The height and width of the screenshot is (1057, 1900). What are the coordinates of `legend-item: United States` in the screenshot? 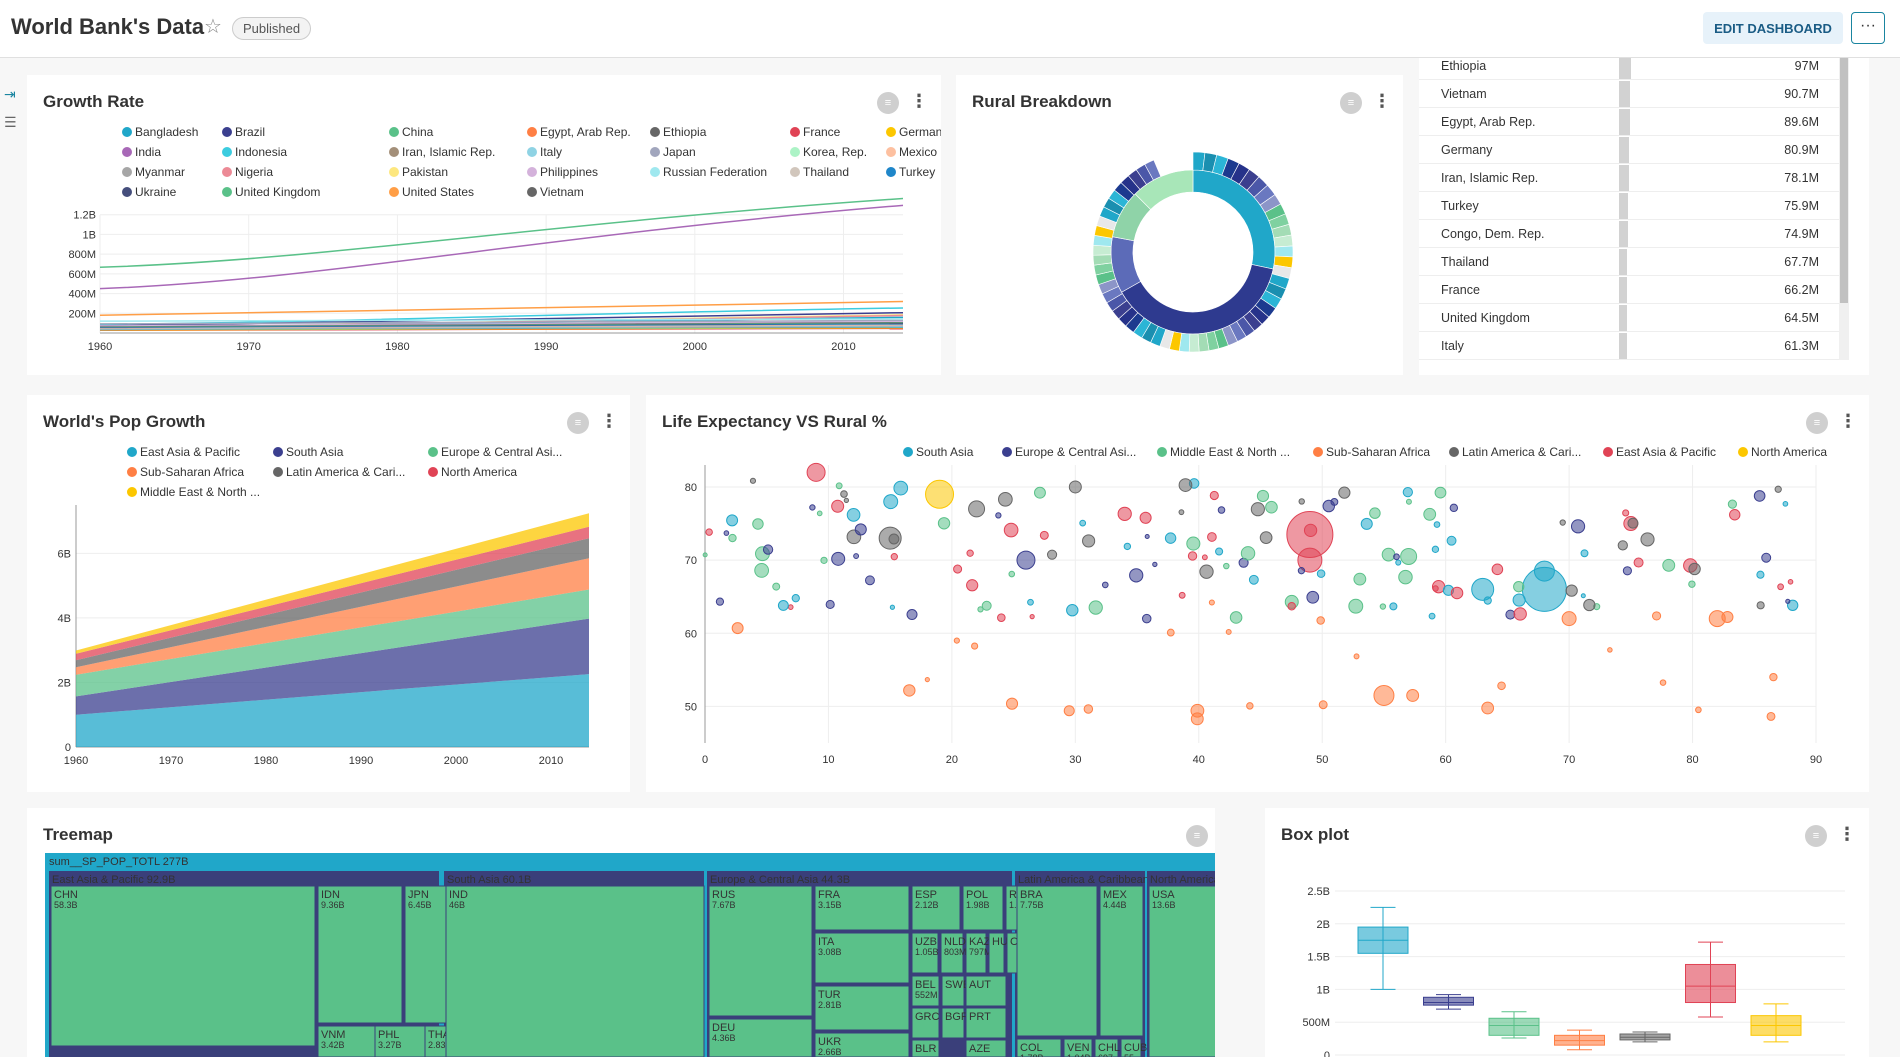 It's located at (438, 192).